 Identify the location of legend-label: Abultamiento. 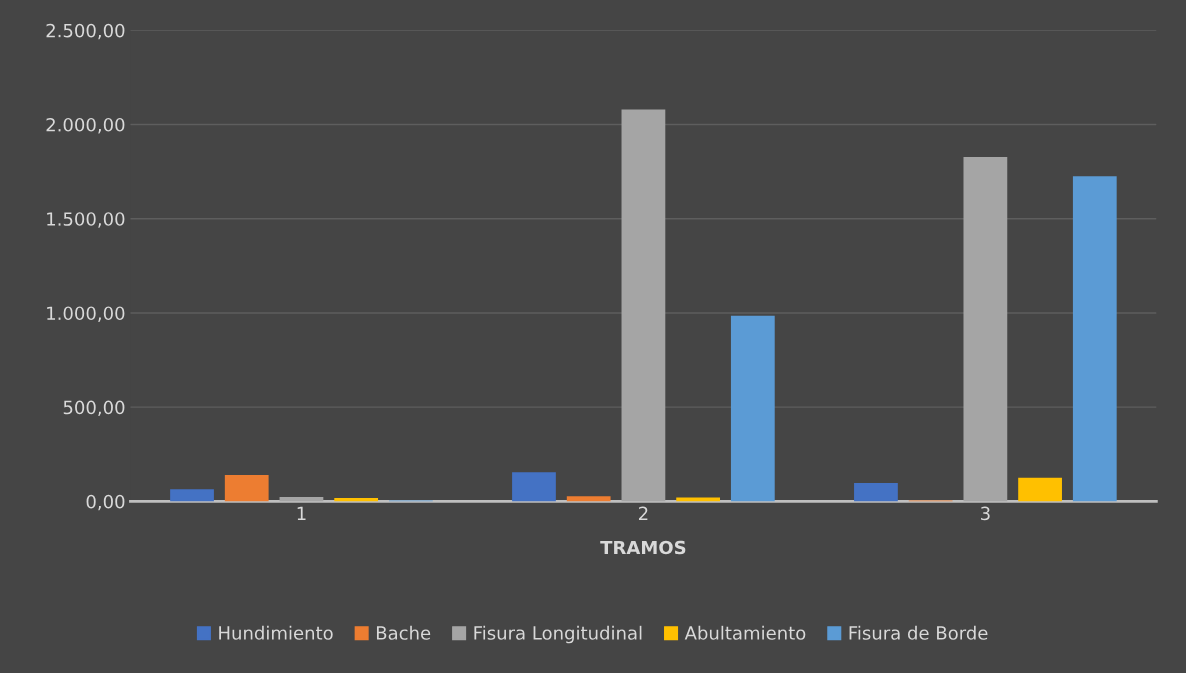
(745, 632).